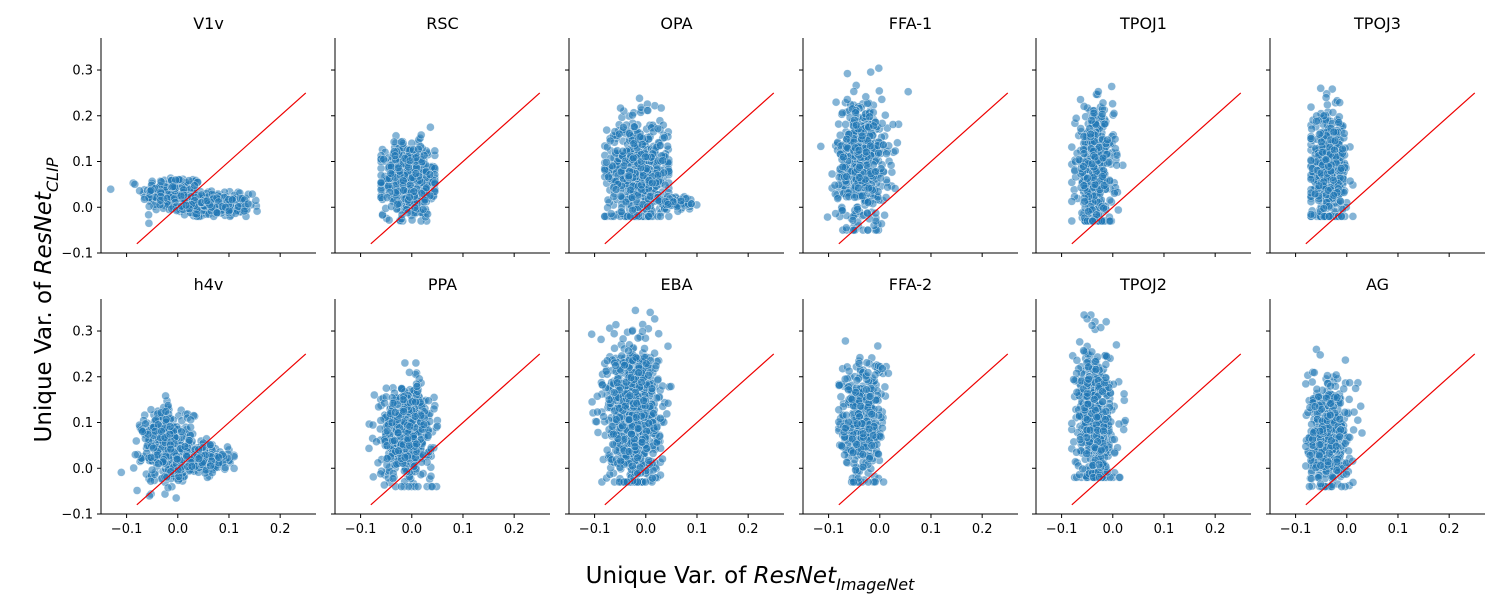 This screenshot has width=1500, height=600. I want to click on panel-eba: EBA−0.1 0.0 0.1 0.2, so click(674, 406).